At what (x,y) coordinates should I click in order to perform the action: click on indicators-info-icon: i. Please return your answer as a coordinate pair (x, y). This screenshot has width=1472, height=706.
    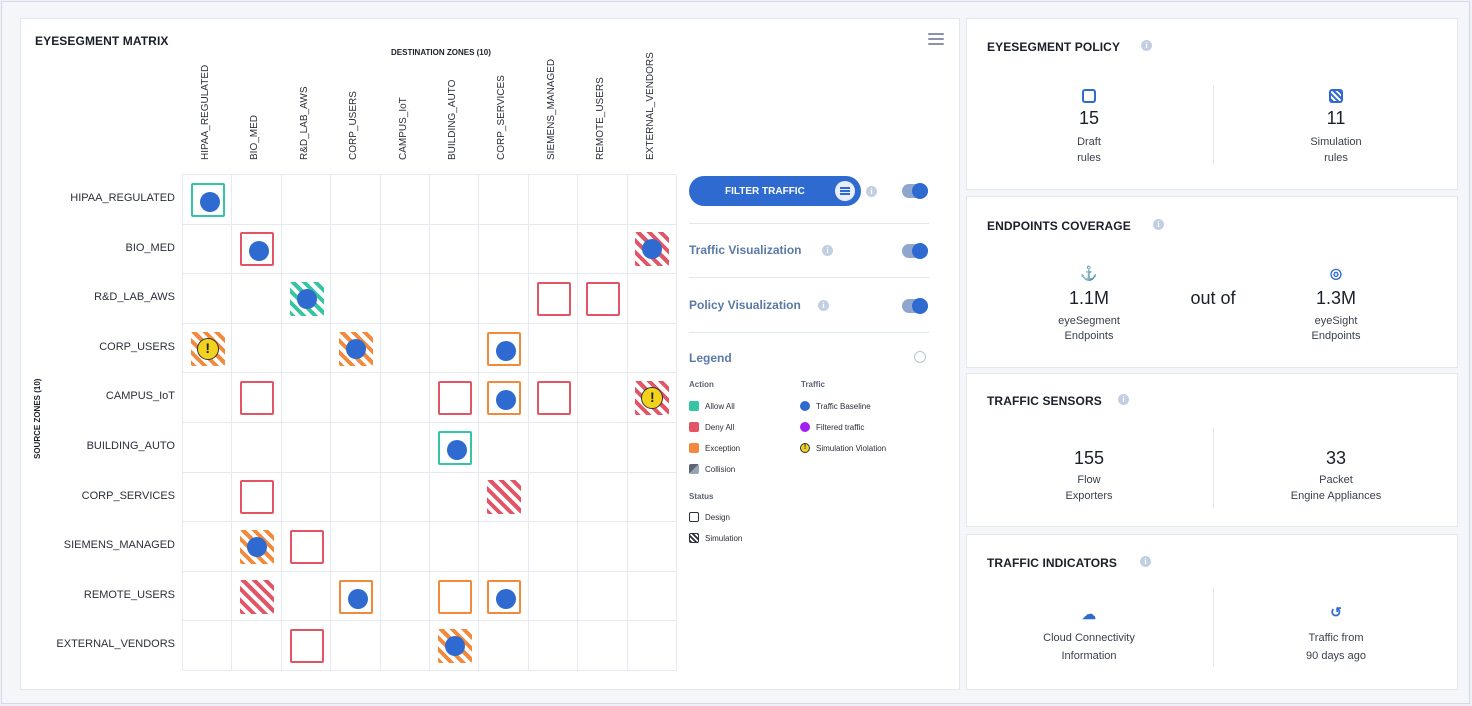
    Looking at the image, I should click on (1145, 561).